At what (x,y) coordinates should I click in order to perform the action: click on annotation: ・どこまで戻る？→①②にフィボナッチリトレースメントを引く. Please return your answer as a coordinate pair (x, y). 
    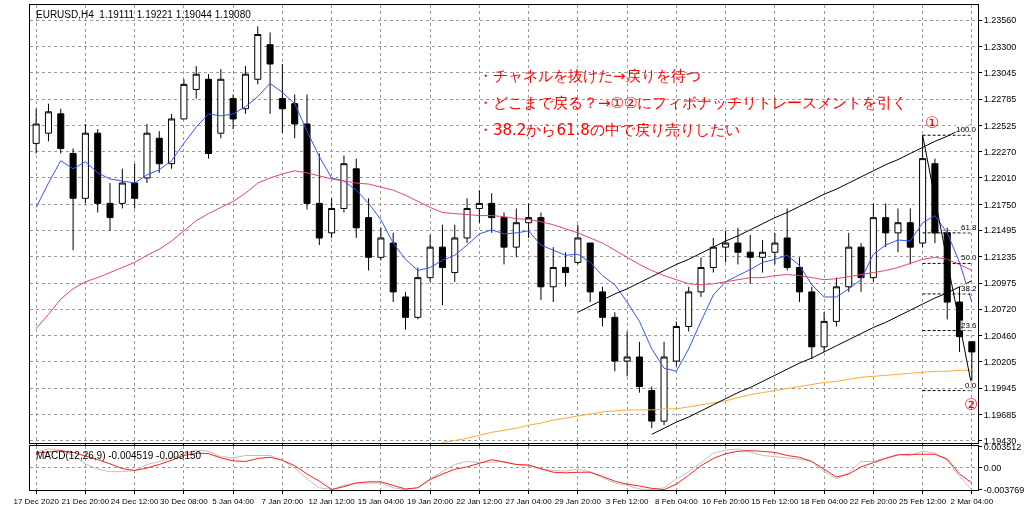
    Looking at the image, I should click on (693, 103).